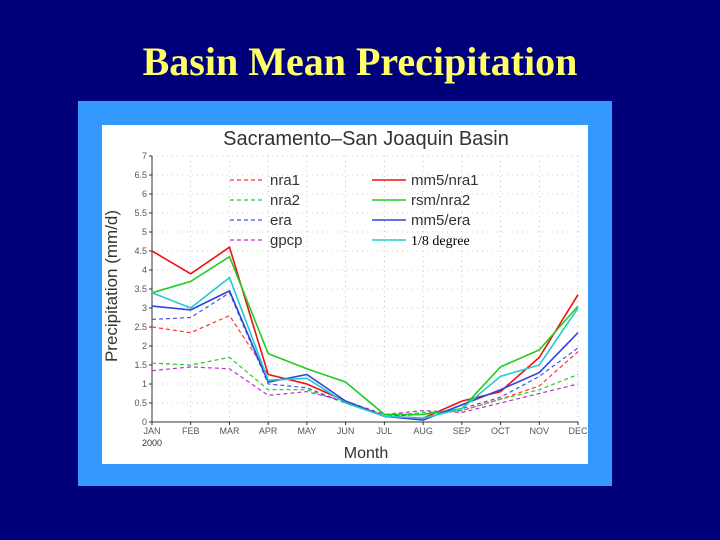 The image size is (720, 540). What do you see at coordinates (281, 220) in the screenshot?
I see `legend-label: era` at bounding box center [281, 220].